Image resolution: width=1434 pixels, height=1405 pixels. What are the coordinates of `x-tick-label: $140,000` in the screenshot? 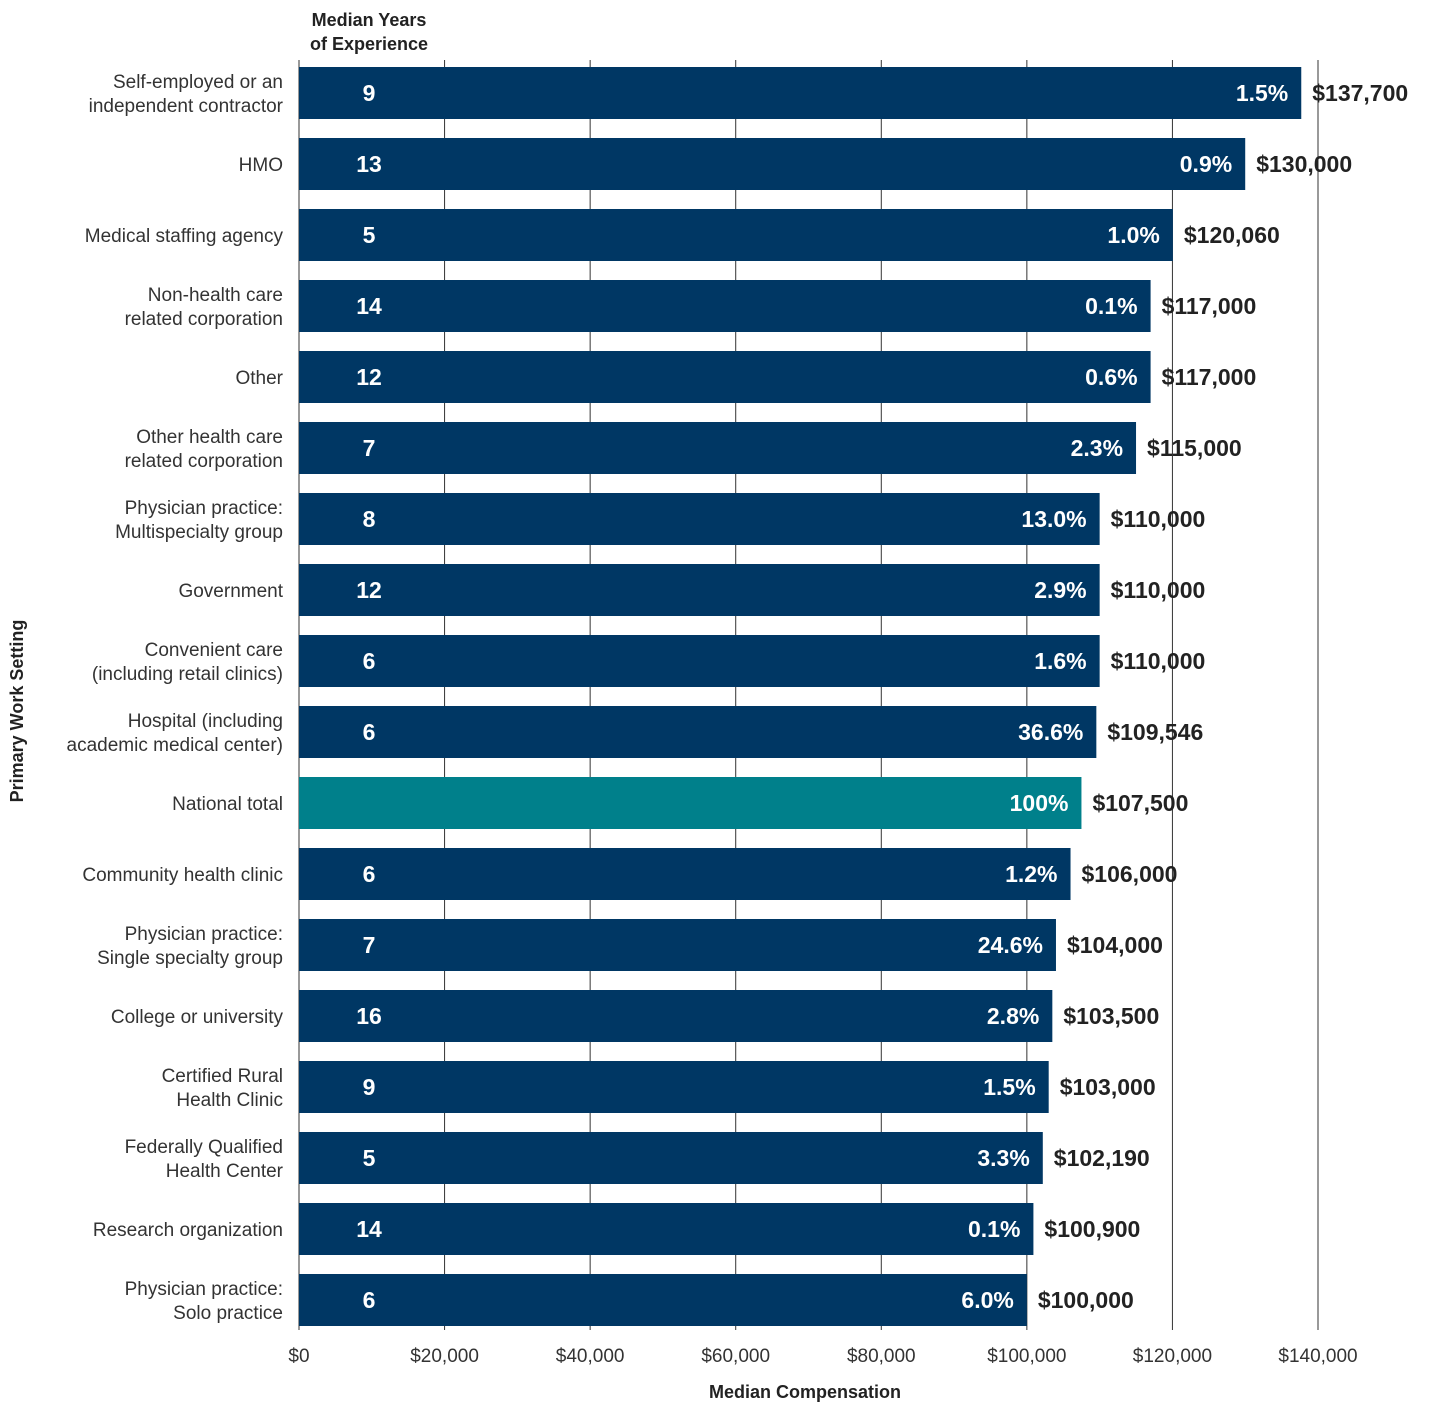 It's located at (1317, 1356).